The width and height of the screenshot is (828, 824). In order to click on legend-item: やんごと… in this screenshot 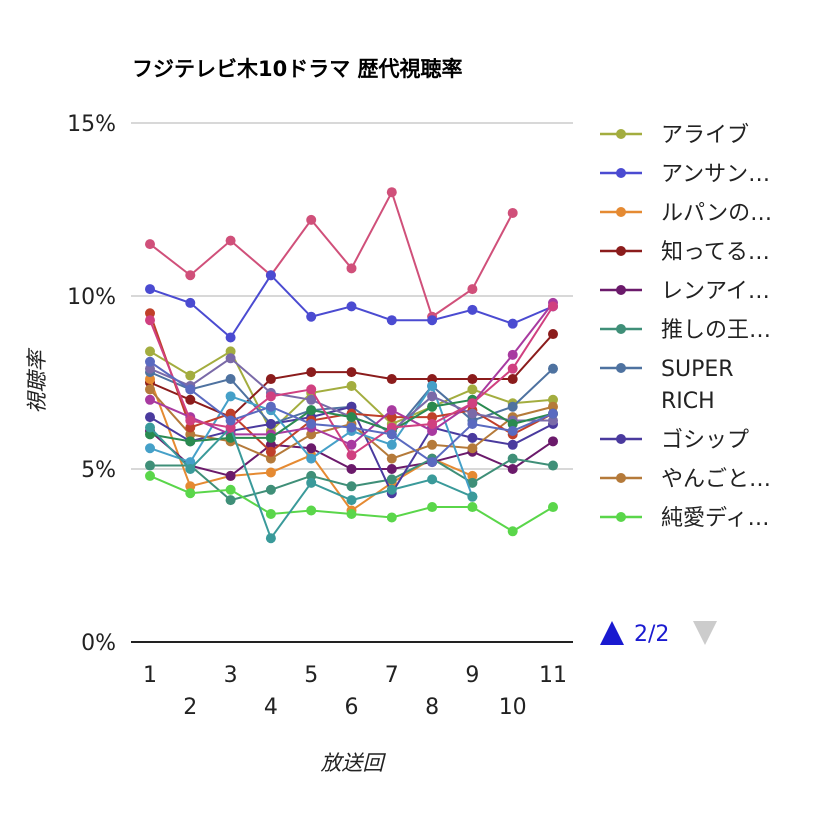, I will do `click(685, 479)`.